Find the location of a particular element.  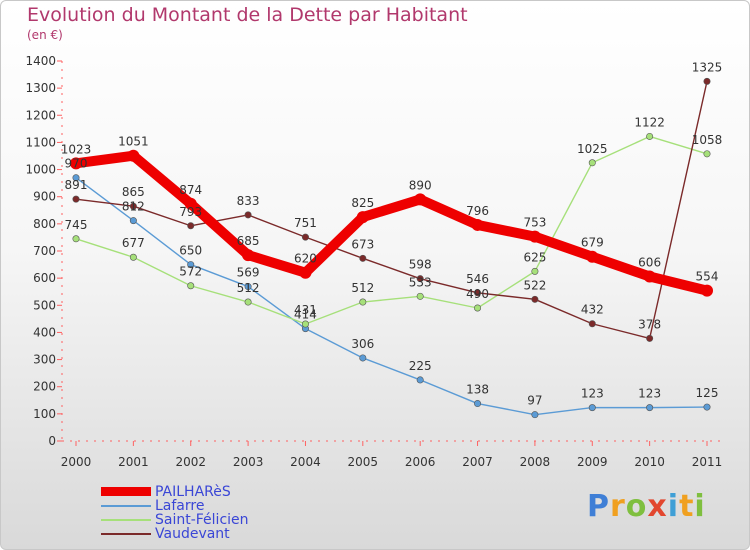

data-label: 533 is located at coordinates (420, 282).